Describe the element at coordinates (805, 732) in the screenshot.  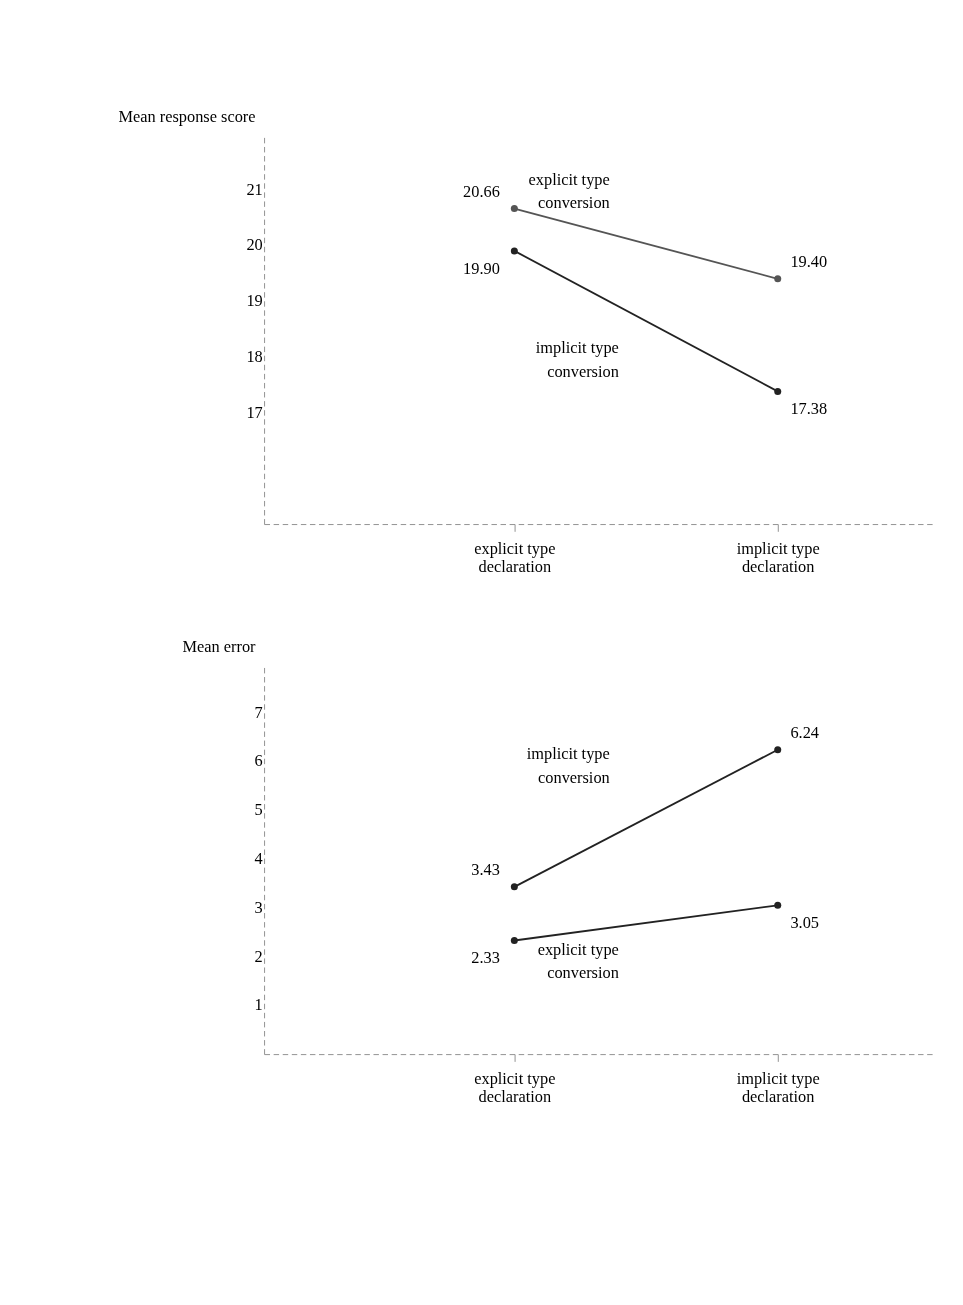
I see `data-label: 6.24` at that location.